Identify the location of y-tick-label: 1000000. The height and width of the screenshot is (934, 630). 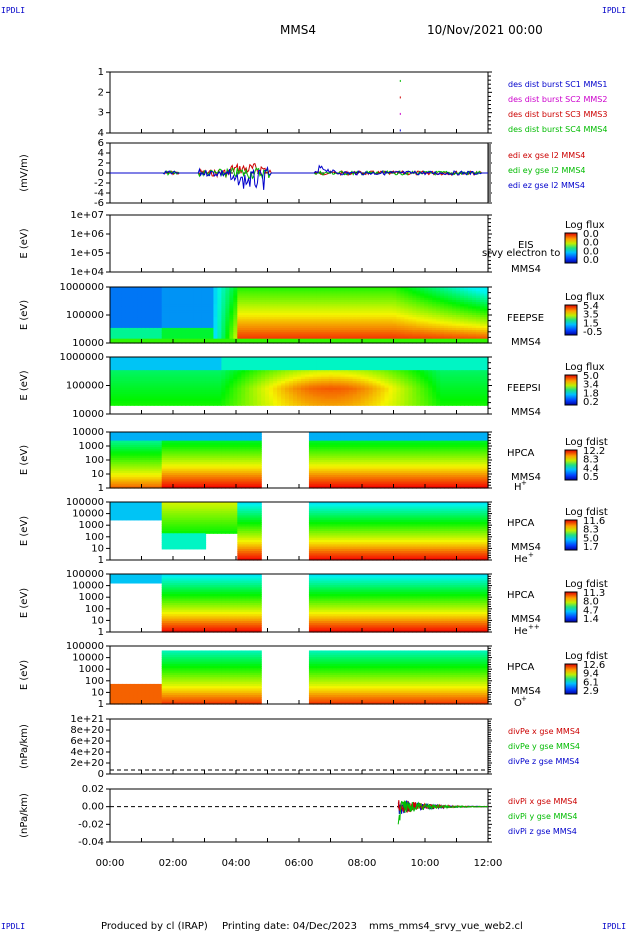
(81, 357).